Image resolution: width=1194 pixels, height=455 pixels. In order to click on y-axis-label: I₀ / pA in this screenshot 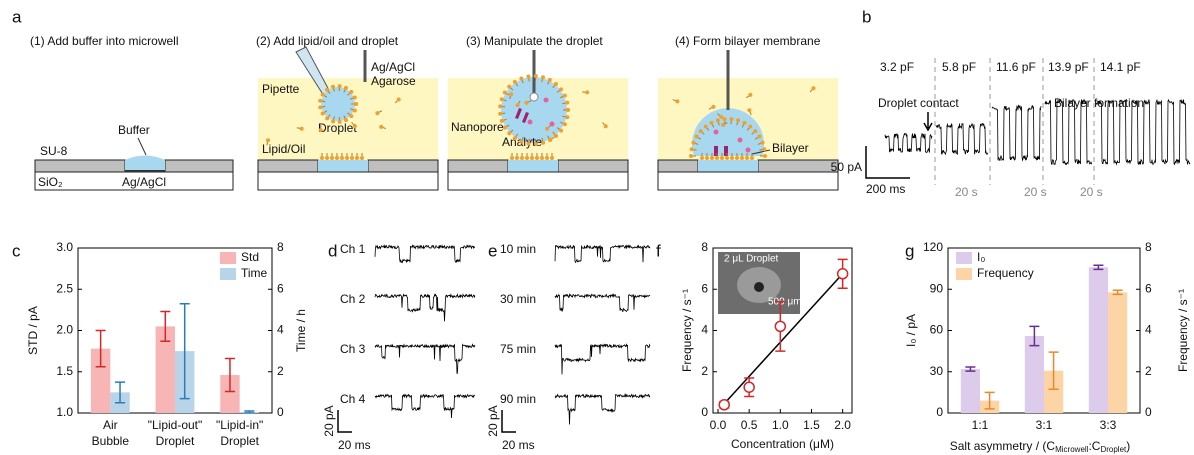, I will do `click(911, 330)`.